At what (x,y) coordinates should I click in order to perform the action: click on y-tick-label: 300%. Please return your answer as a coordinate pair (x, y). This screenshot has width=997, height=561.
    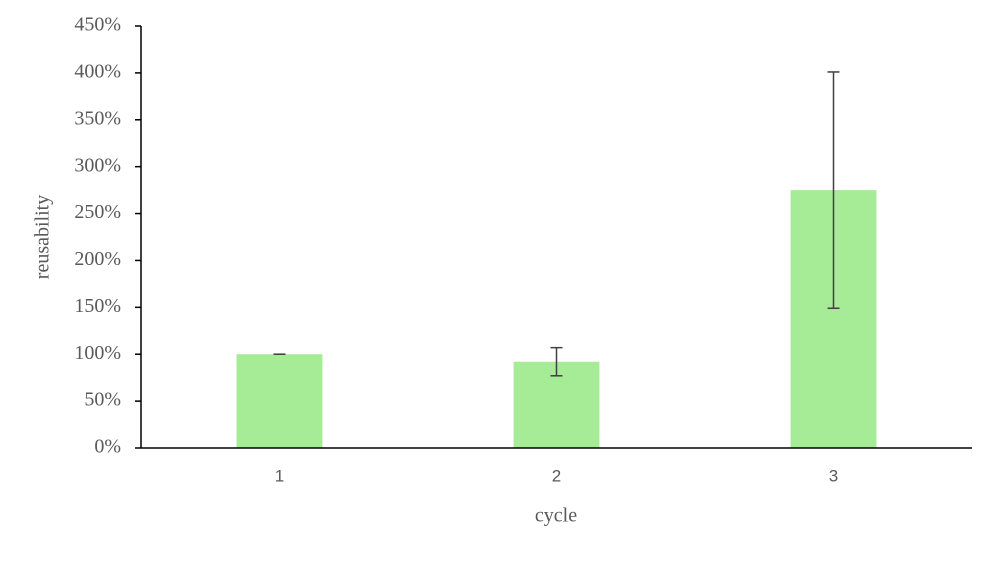
    Looking at the image, I should click on (97, 165).